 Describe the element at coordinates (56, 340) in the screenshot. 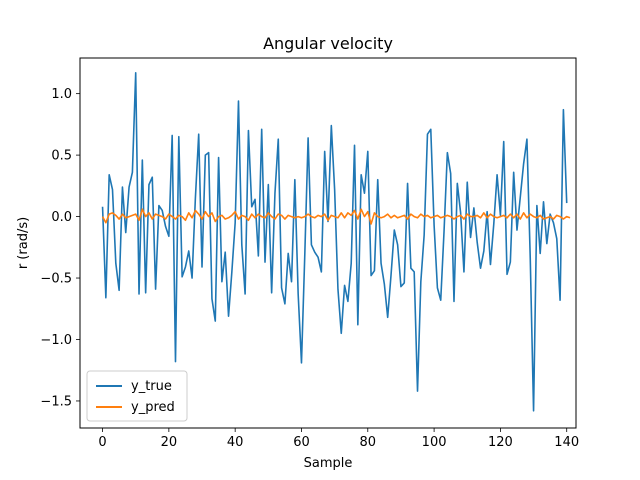

I see `y-tick-label: −1.0` at that location.